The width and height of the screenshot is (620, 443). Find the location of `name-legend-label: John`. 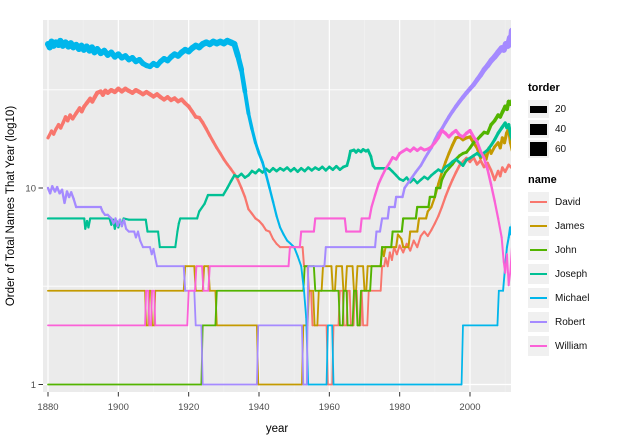

name-legend-label: John is located at coordinates (566, 250).